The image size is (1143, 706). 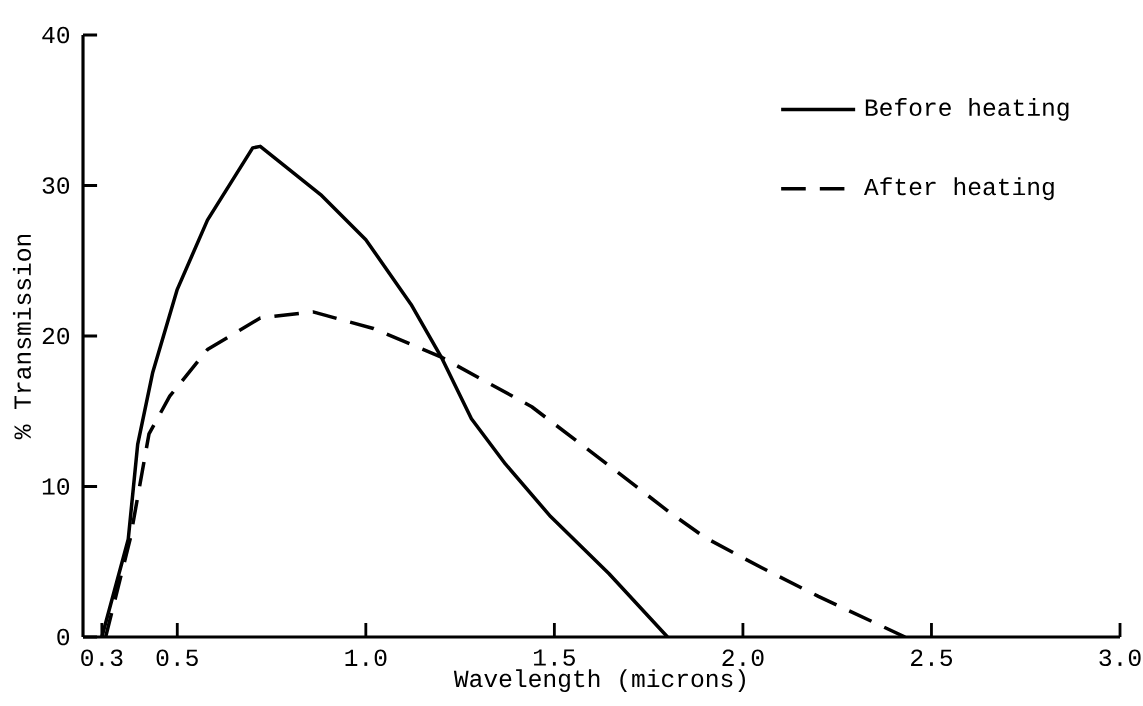 What do you see at coordinates (56, 486) in the screenshot?
I see `y-tick-label: 10` at bounding box center [56, 486].